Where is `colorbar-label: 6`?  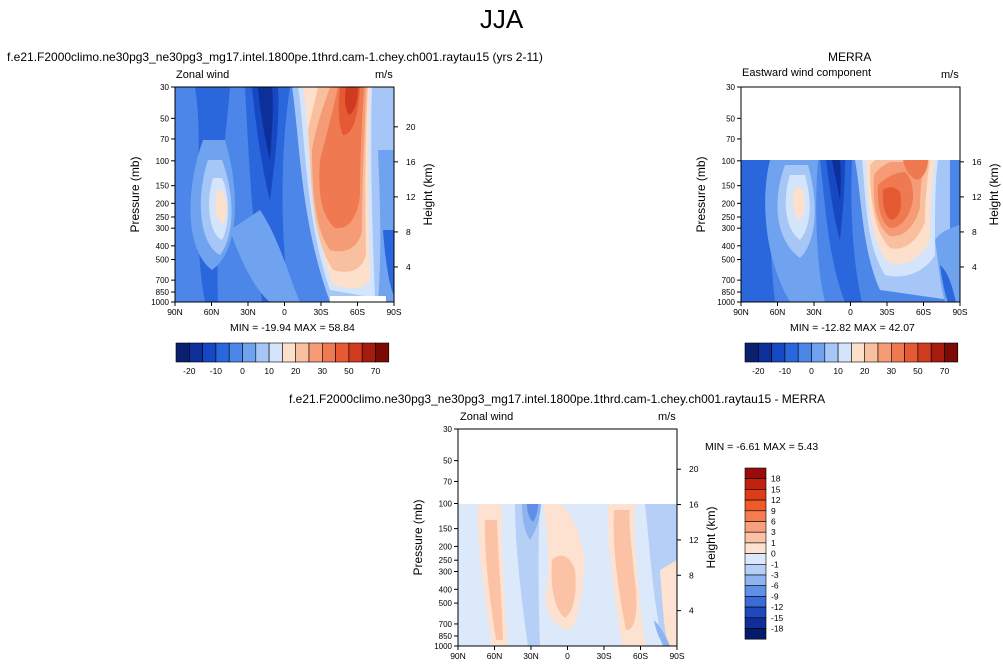
colorbar-label: 6 is located at coordinates (773, 522).